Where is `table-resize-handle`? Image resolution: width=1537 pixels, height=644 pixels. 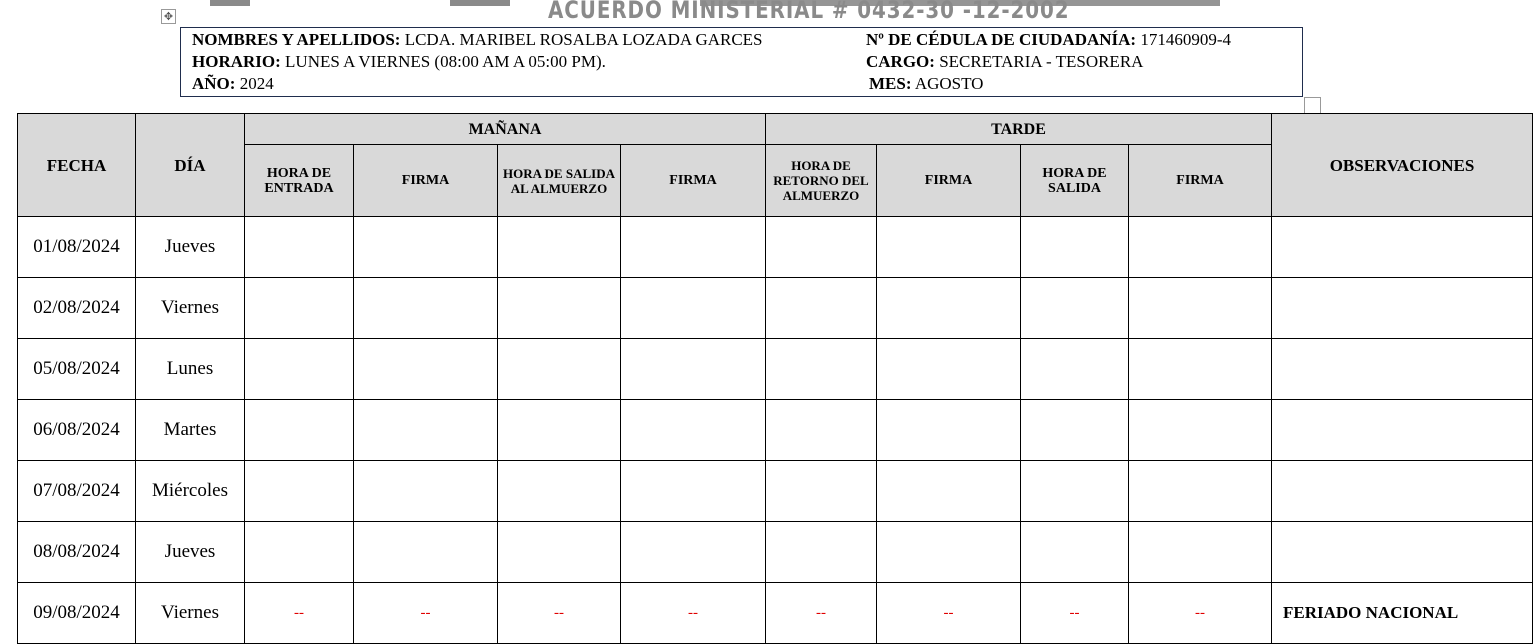 table-resize-handle is located at coordinates (1312, 105).